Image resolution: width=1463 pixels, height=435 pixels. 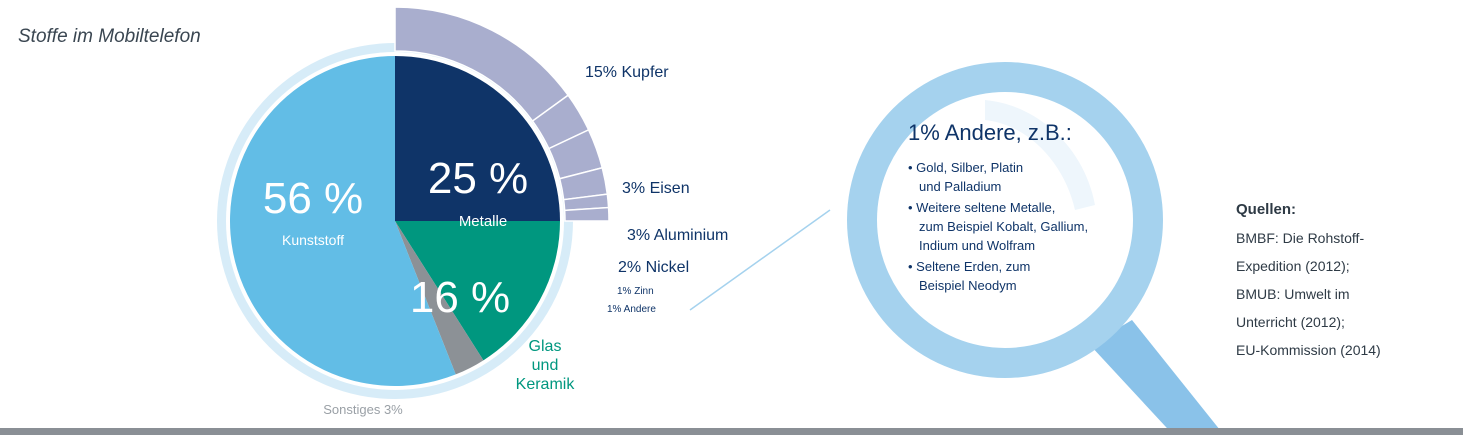 I want to click on chart-title: Stoffe im Mobiltelefon, so click(x=109, y=36).